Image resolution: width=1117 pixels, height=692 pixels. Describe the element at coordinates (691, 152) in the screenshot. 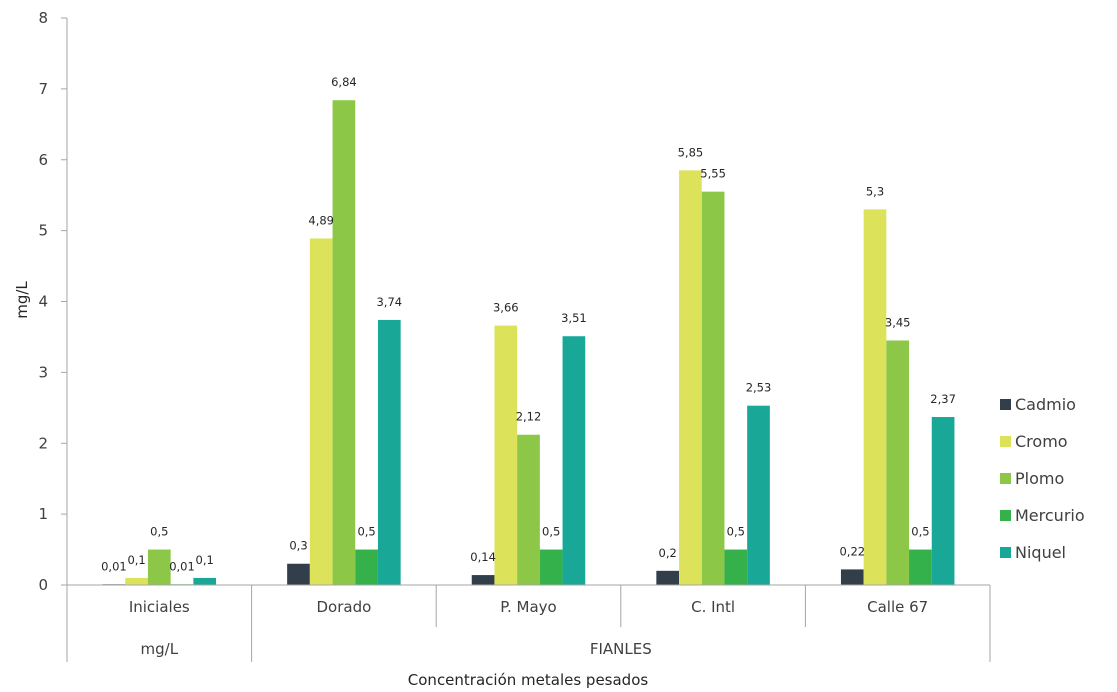

I see `data-label-cromo: 5,85` at that location.